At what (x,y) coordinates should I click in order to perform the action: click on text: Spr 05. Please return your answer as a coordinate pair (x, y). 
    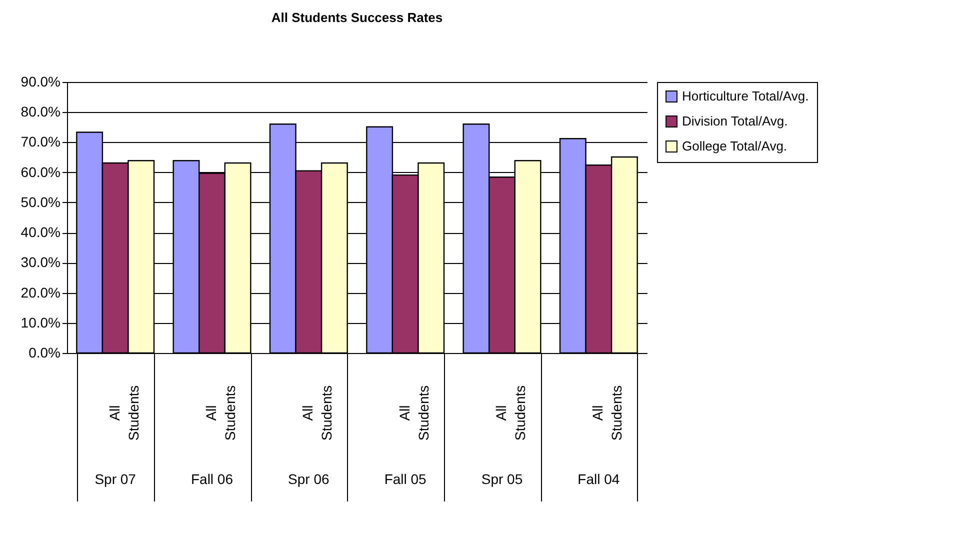
    Looking at the image, I should click on (502, 479).